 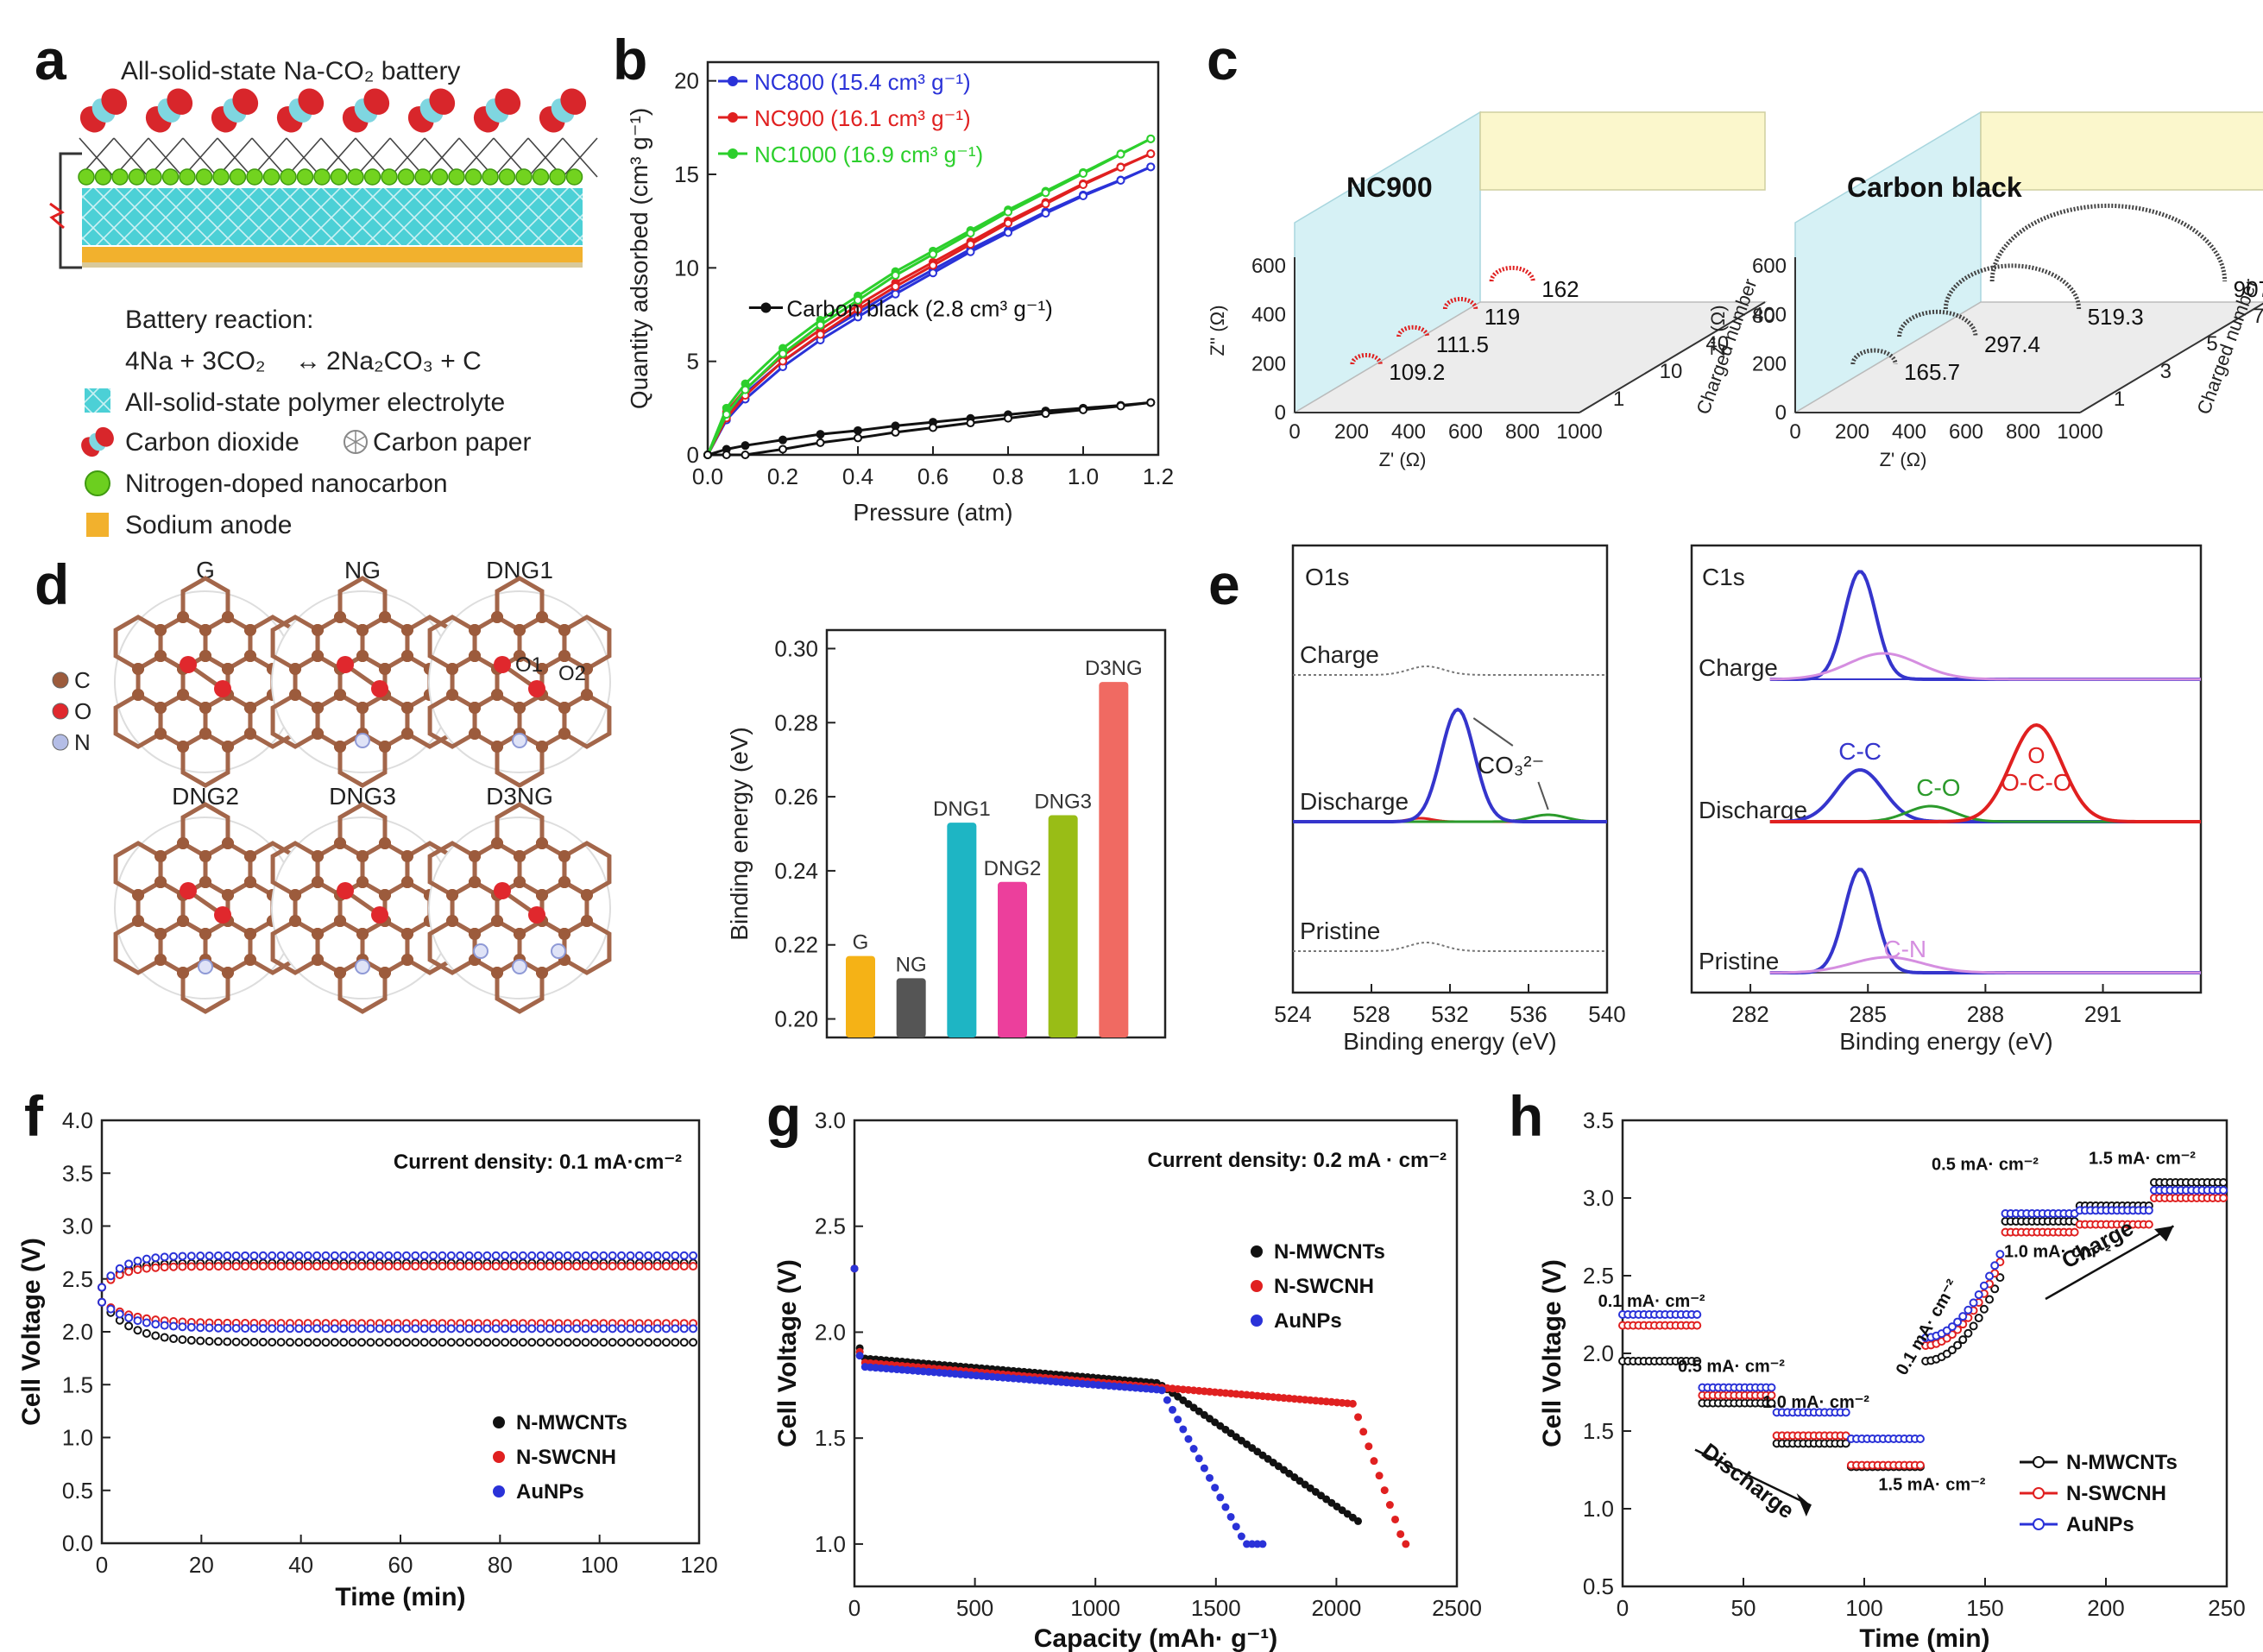 I want to click on nanocarbon-sphere, so click(x=187, y=177).